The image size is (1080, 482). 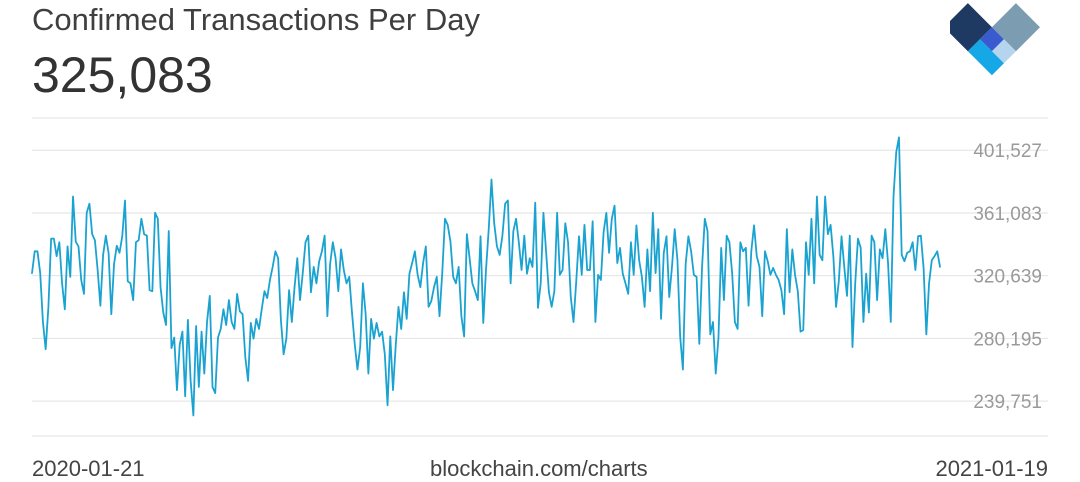 I want to click on y-tick-label: 401,527, so click(x=1007, y=151).